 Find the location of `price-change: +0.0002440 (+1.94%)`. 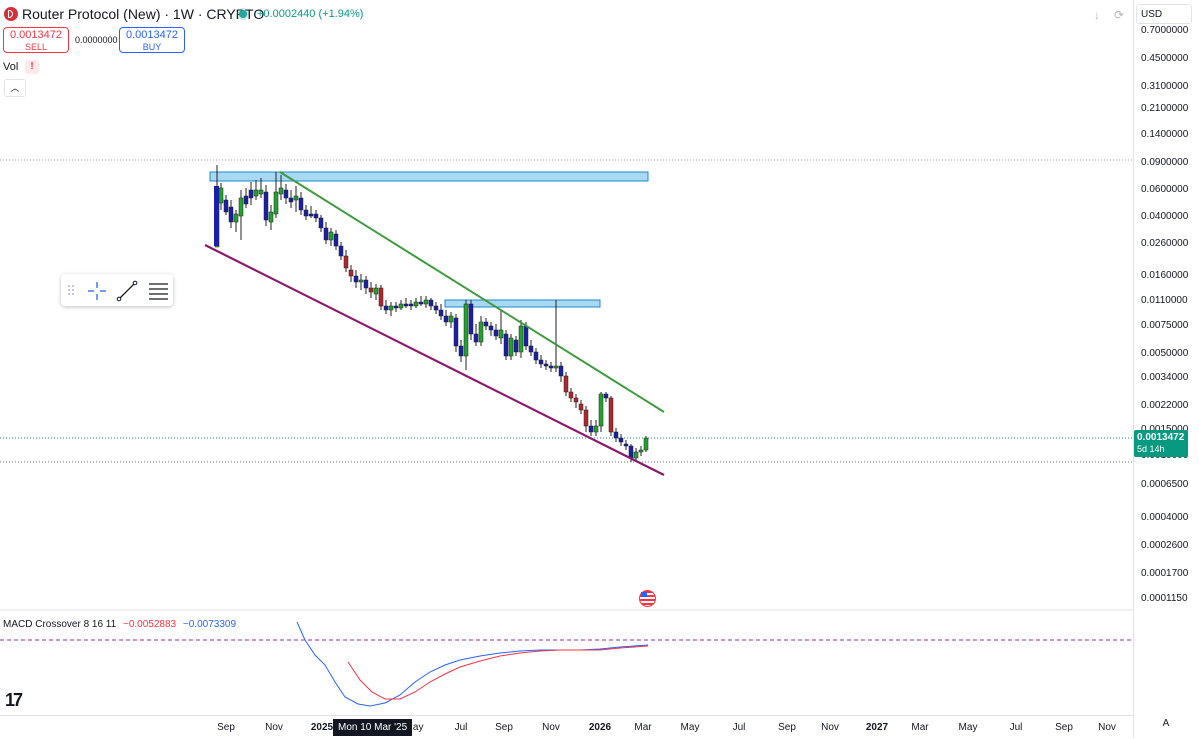

price-change: +0.0002440 (+1.94%) is located at coordinates (310, 14).